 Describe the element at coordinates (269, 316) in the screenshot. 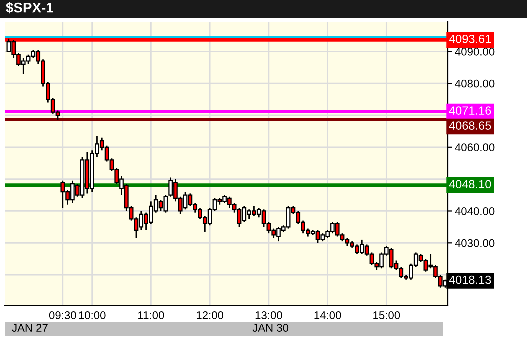

I see `x-tick-label: 13:00` at that location.